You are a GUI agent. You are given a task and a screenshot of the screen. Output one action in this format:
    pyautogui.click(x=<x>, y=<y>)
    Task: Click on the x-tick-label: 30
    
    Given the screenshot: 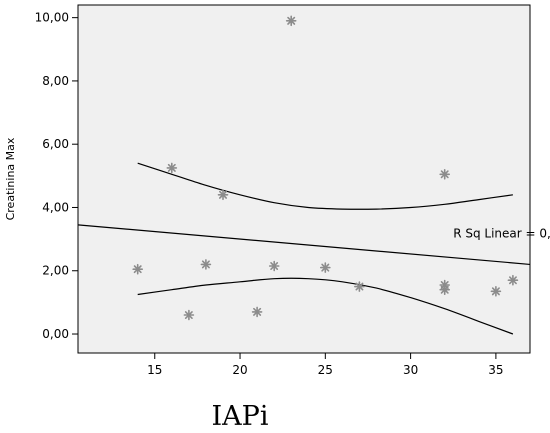 What is the action you would take?
    pyautogui.click(x=410, y=370)
    